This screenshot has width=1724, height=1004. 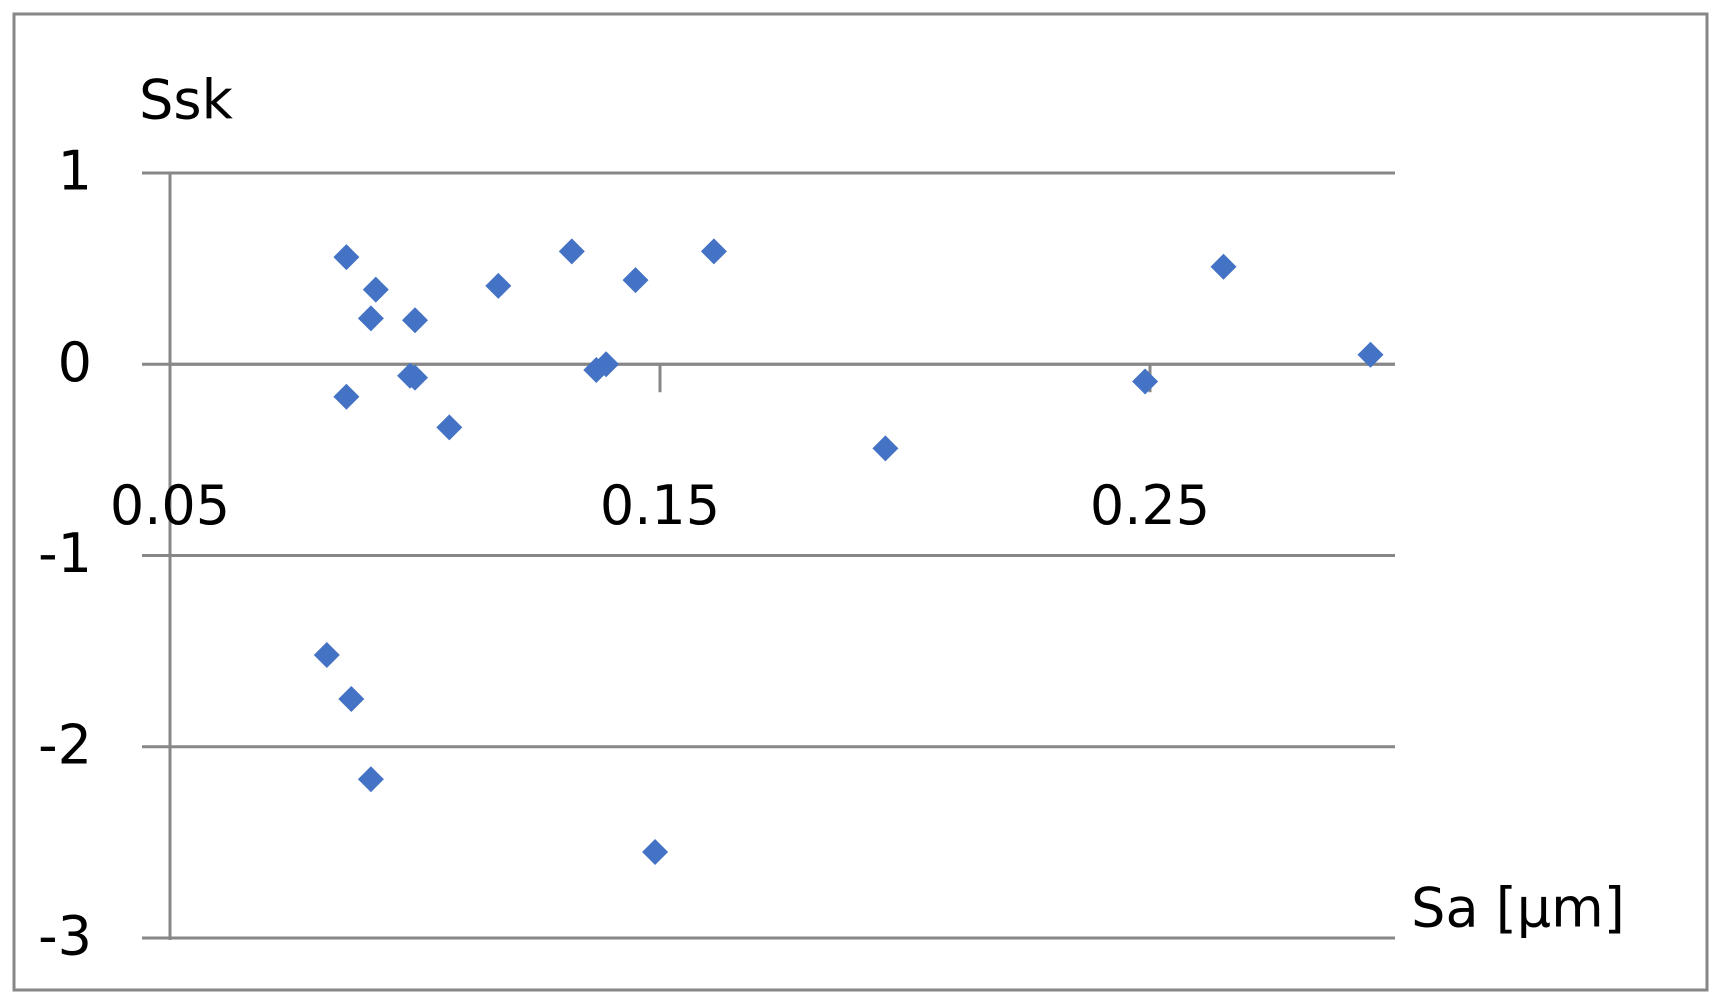 What do you see at coordinates (65, 936) in the screenshot?
I see `y-tick-label: -3` at bounding box center [65, 936].